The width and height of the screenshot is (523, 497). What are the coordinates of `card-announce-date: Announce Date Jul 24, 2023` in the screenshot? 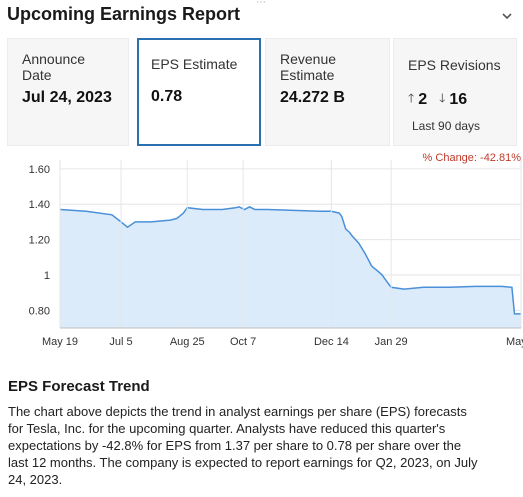 It's located at (68, 92).